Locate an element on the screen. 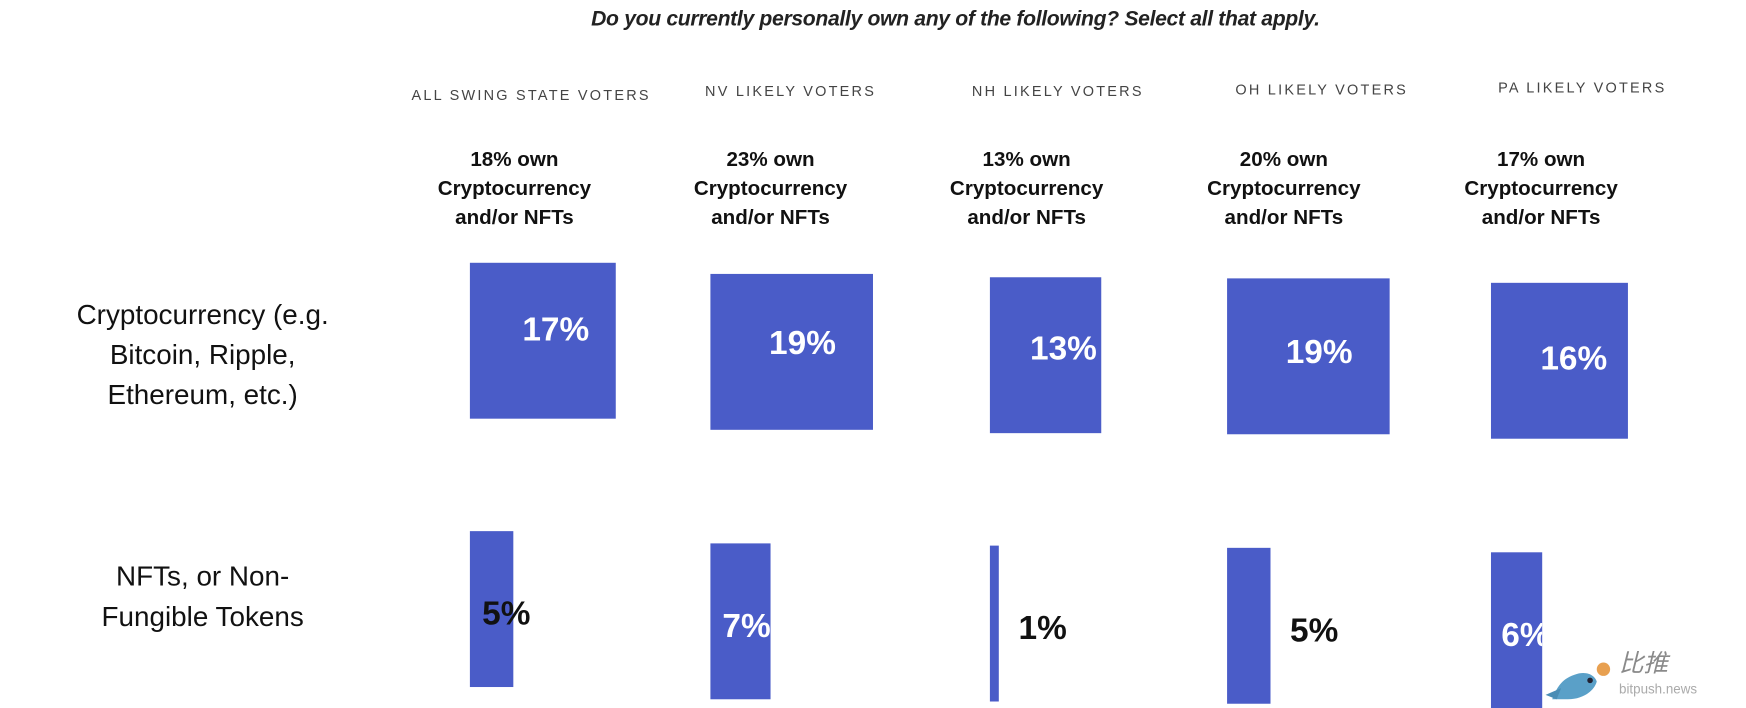 This screenshot has height=708, width=1746. column-header-nh: NH LIKELY VOTERS is located at coordinates (1057, 91).